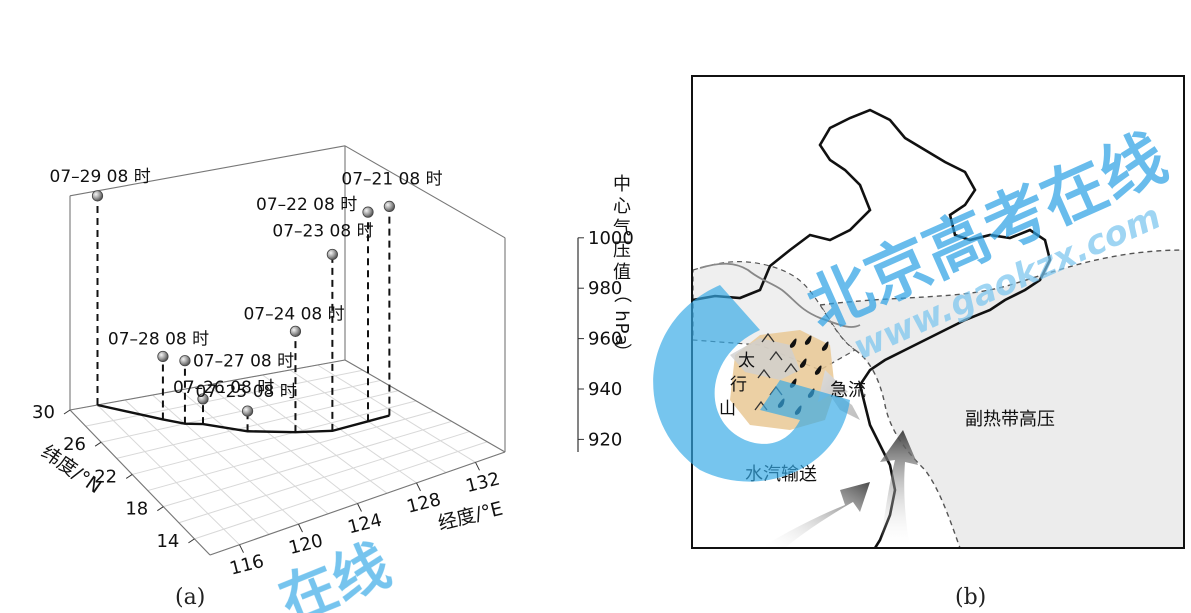 Image resolution: width=1191 pixels, height=613 pixels. Describe the element at coordinates (622, 228) in the screenshot. I see `z-axis-title-char: 气` at that location.